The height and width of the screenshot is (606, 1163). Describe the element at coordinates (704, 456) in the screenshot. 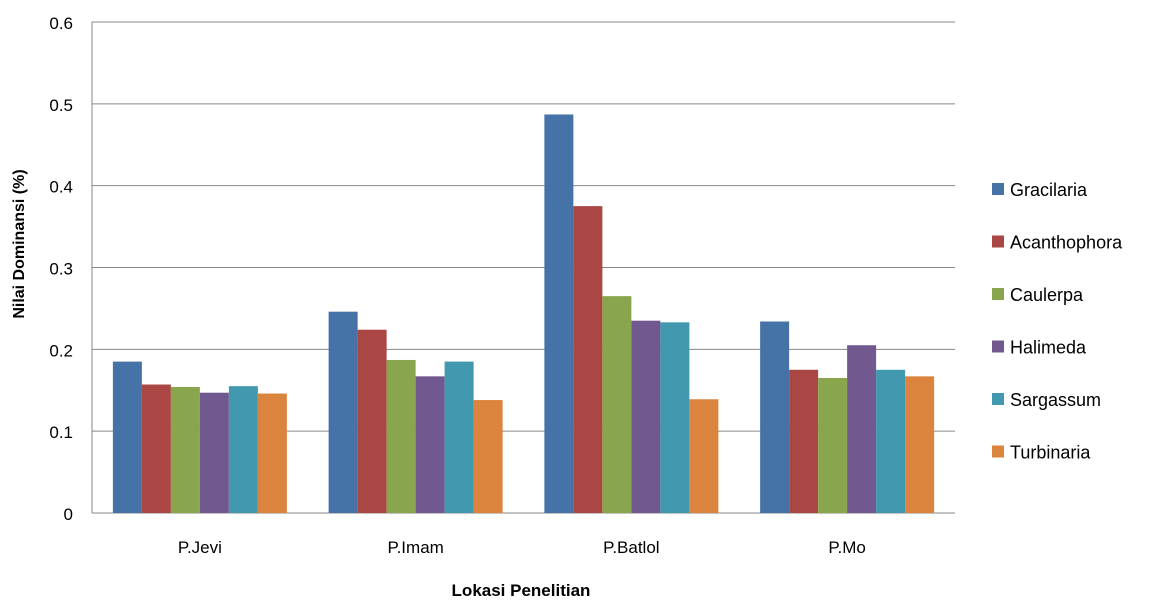

I see `bar-turbinaria-pbatlol` at that location.